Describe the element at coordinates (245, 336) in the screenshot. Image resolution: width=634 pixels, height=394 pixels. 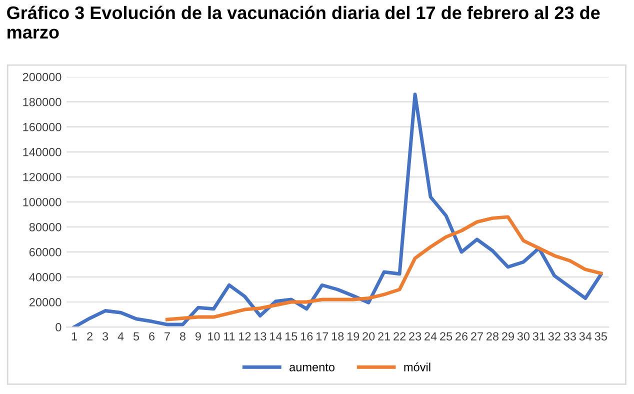
I see `x-tick-label: 12` at that location.